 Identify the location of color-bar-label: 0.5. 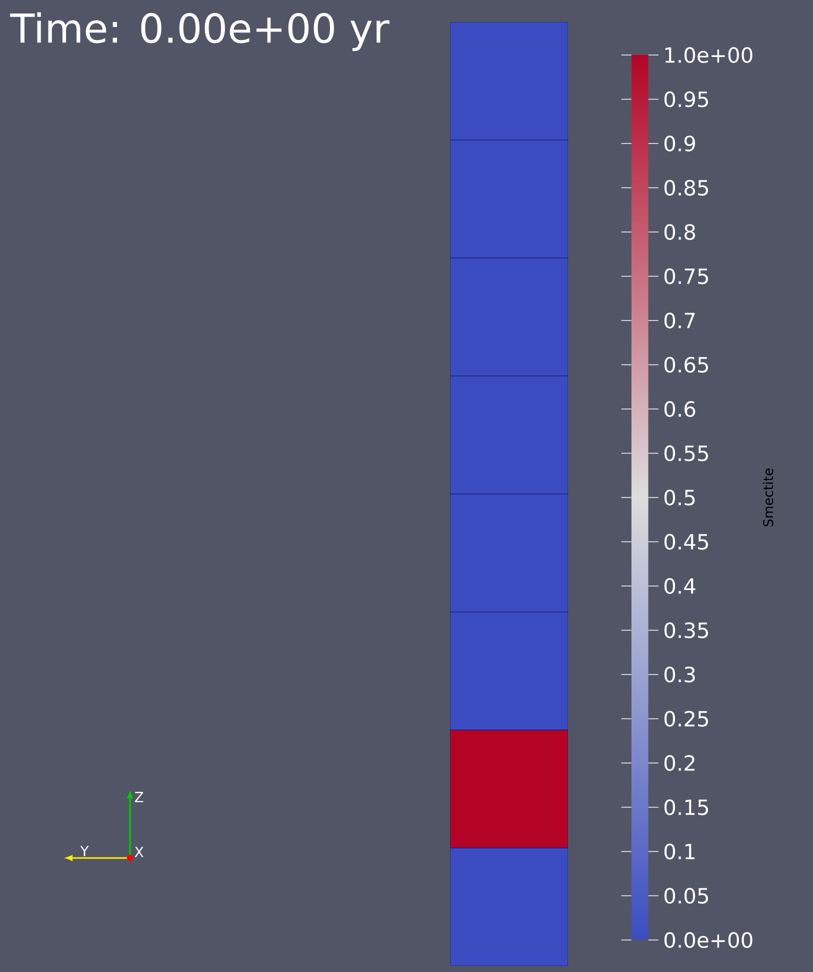
(679, 498).